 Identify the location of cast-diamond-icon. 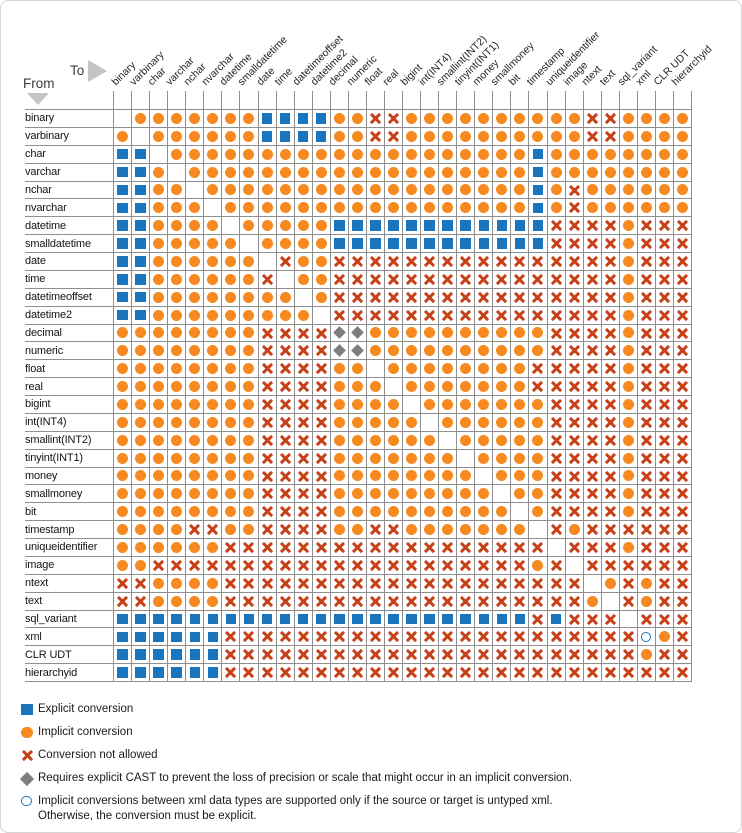
(357, 351).